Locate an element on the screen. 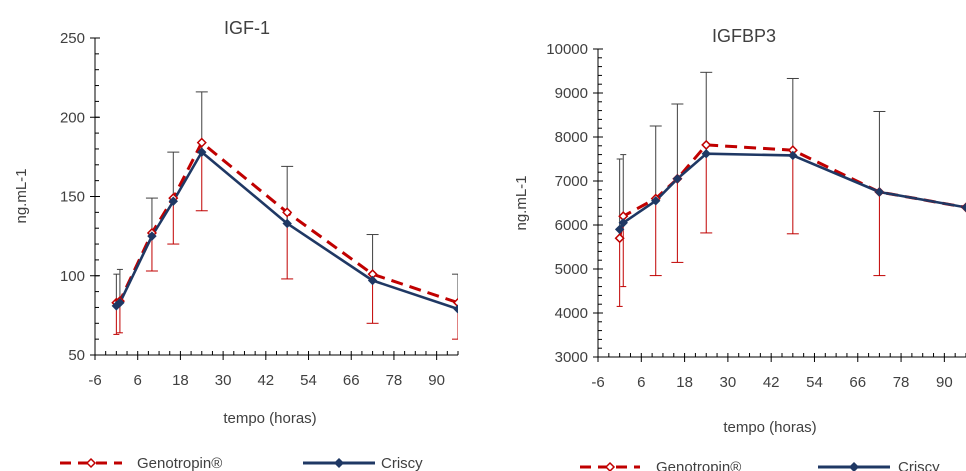 The width and height of the screenshot is (966, 471). y-tick-label: 7000 is located at coordinates (571, 181).